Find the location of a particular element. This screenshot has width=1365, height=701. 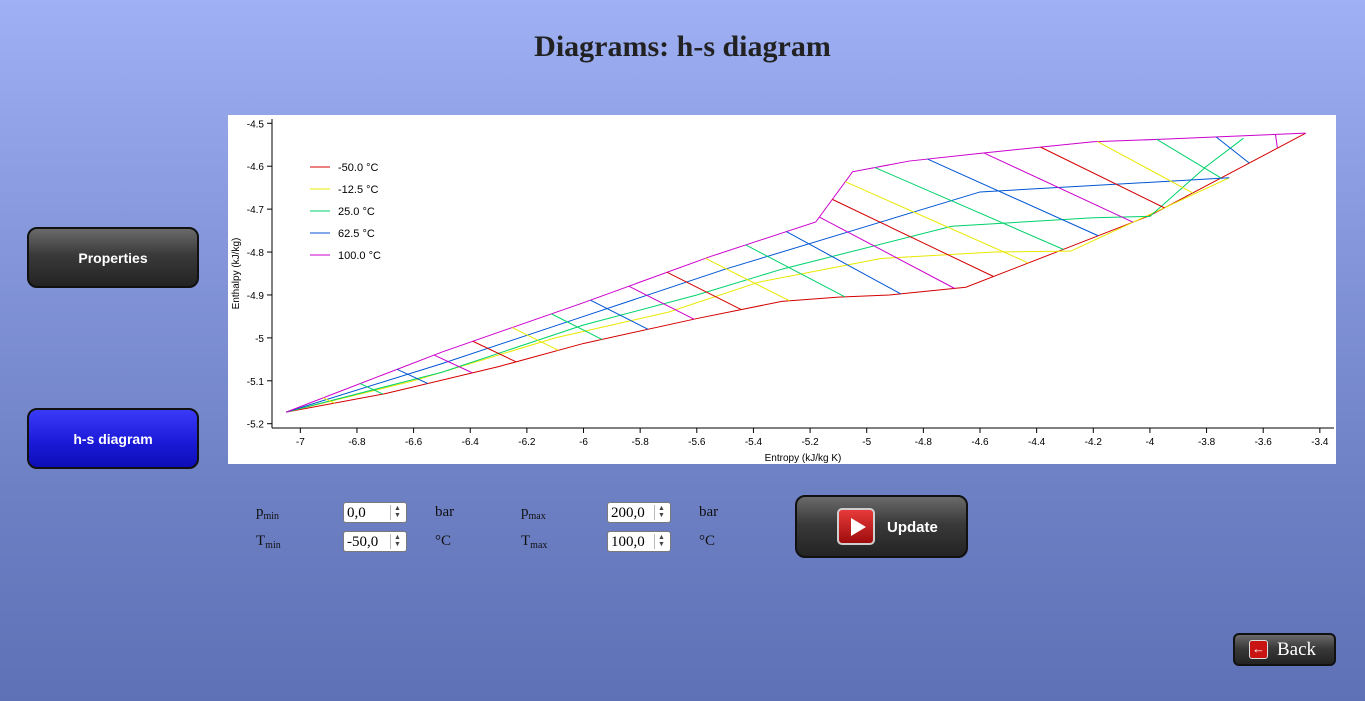

p-min-label: pmin is located at coordinates (267, 513).